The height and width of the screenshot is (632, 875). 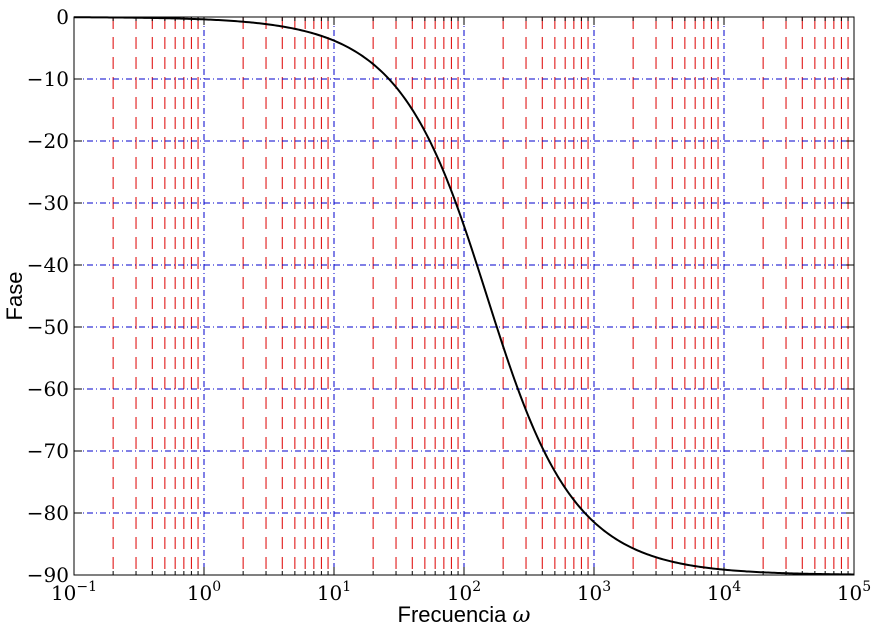 What do you see at coordinates (48, 265) in the screenshot?
I see `y-tick-label: −40` at bounding box center [48, 265].